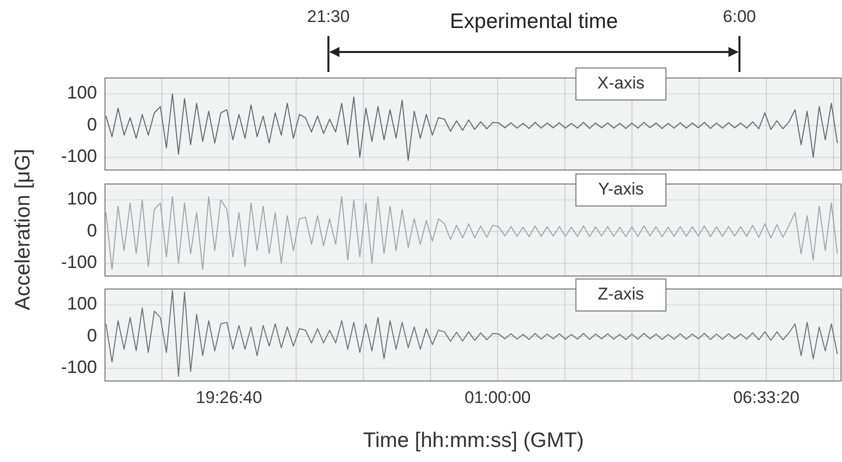  What do you see at coordinates (739, 16) in the screenshot?
I see `annotation: 6:00` at bounding box center [739, 16].